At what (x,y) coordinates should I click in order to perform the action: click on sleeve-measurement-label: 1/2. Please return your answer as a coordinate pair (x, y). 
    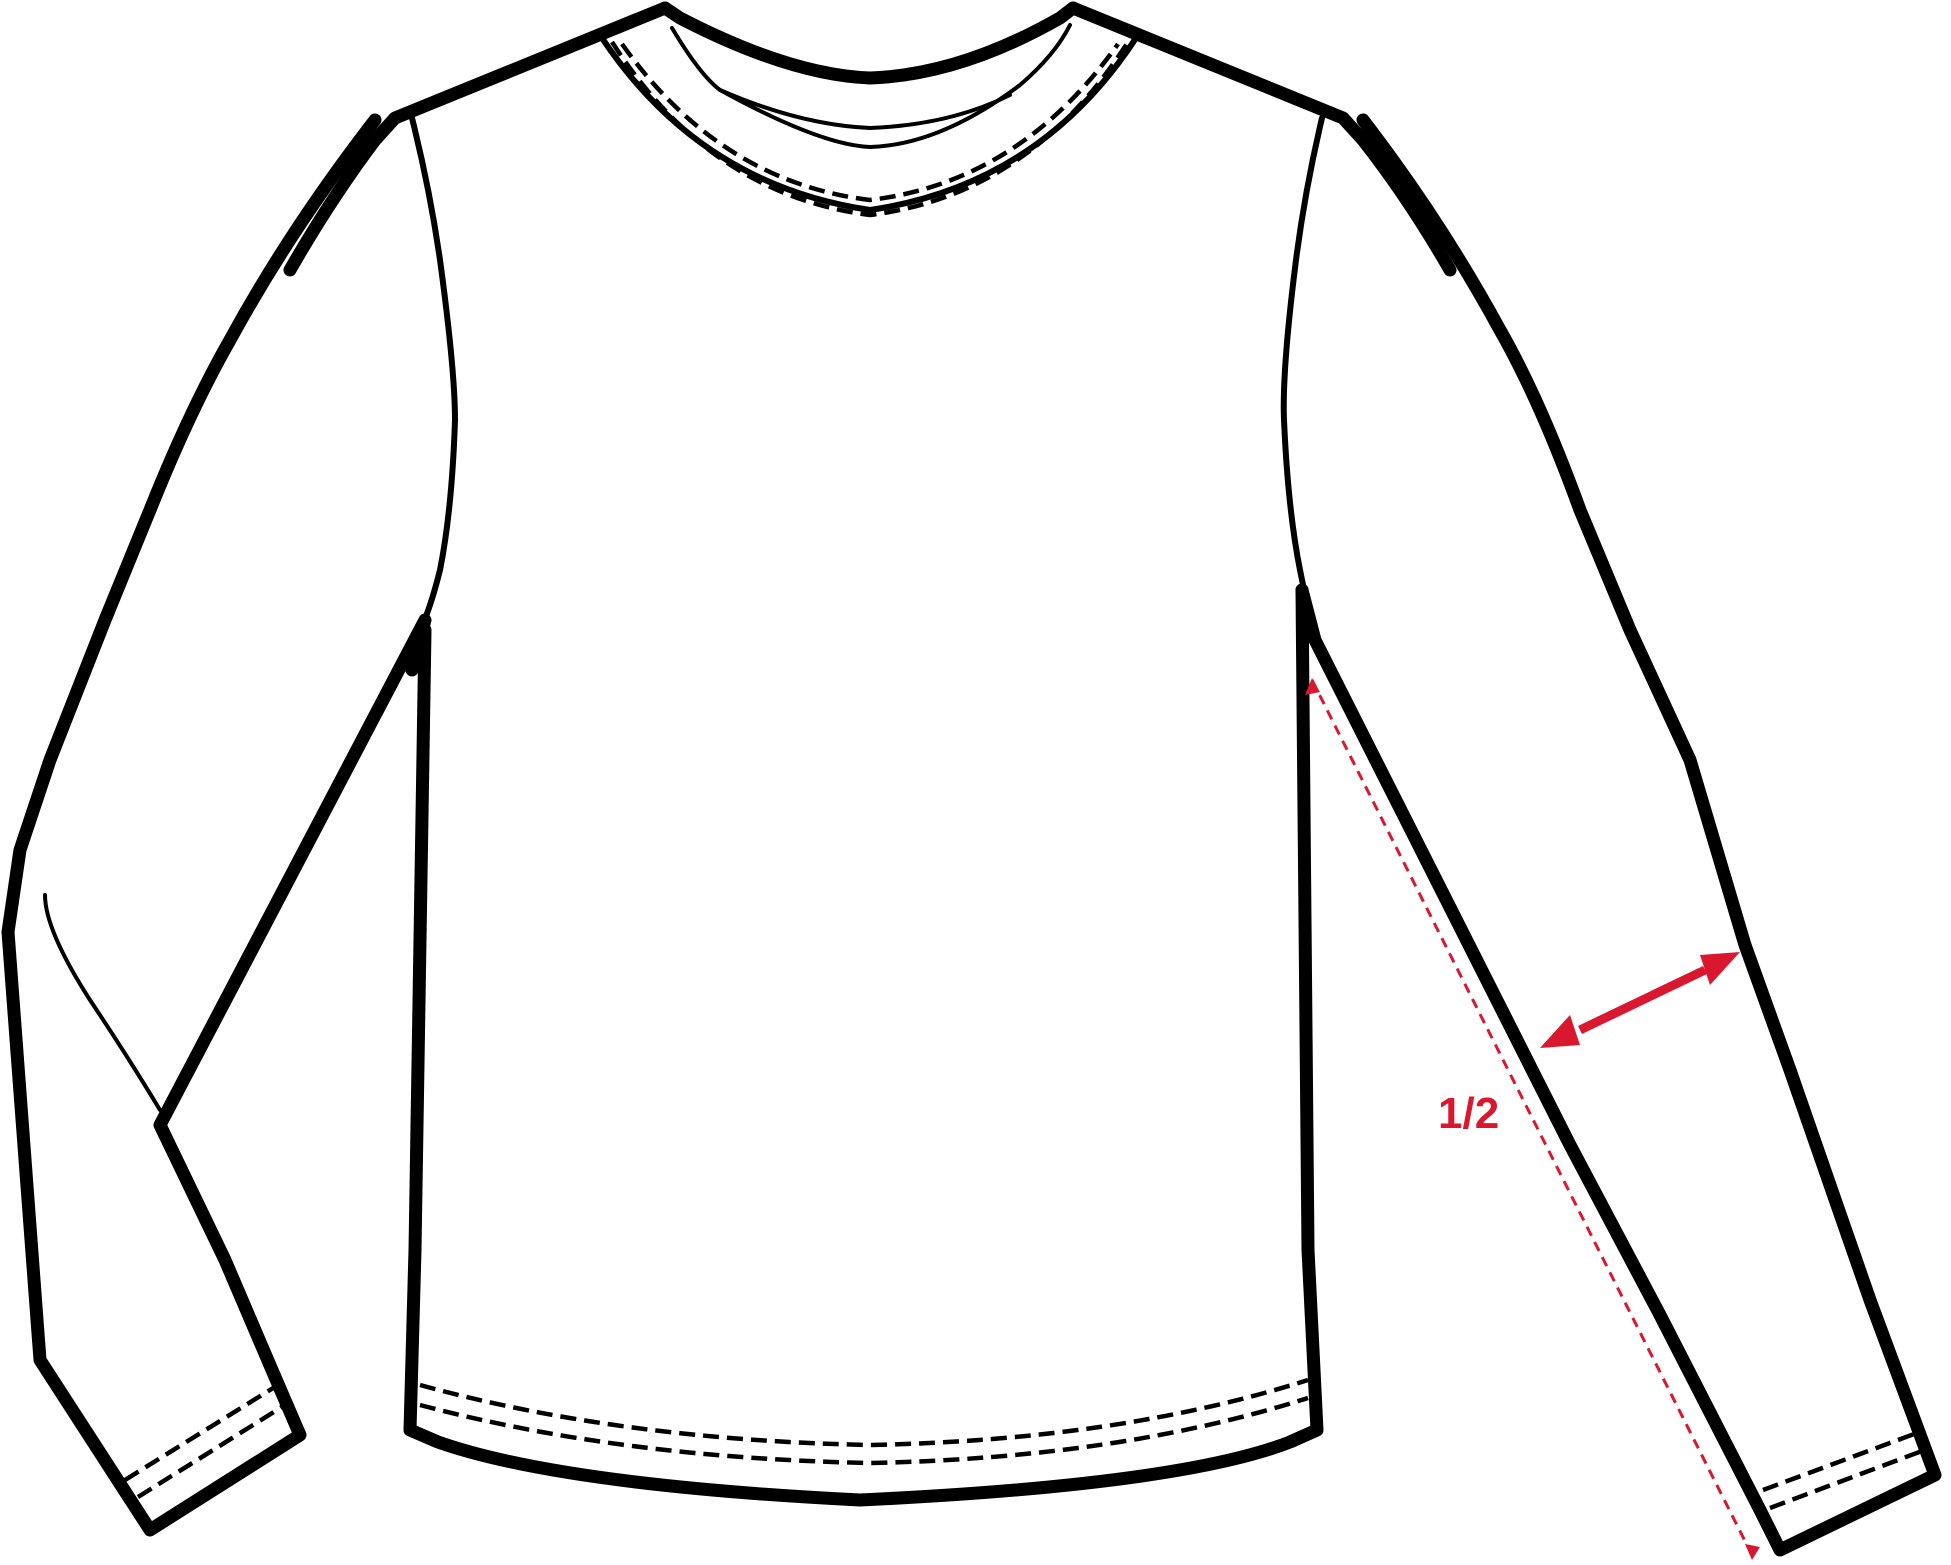
    Looking at the image, I should click on (1468, 1113).